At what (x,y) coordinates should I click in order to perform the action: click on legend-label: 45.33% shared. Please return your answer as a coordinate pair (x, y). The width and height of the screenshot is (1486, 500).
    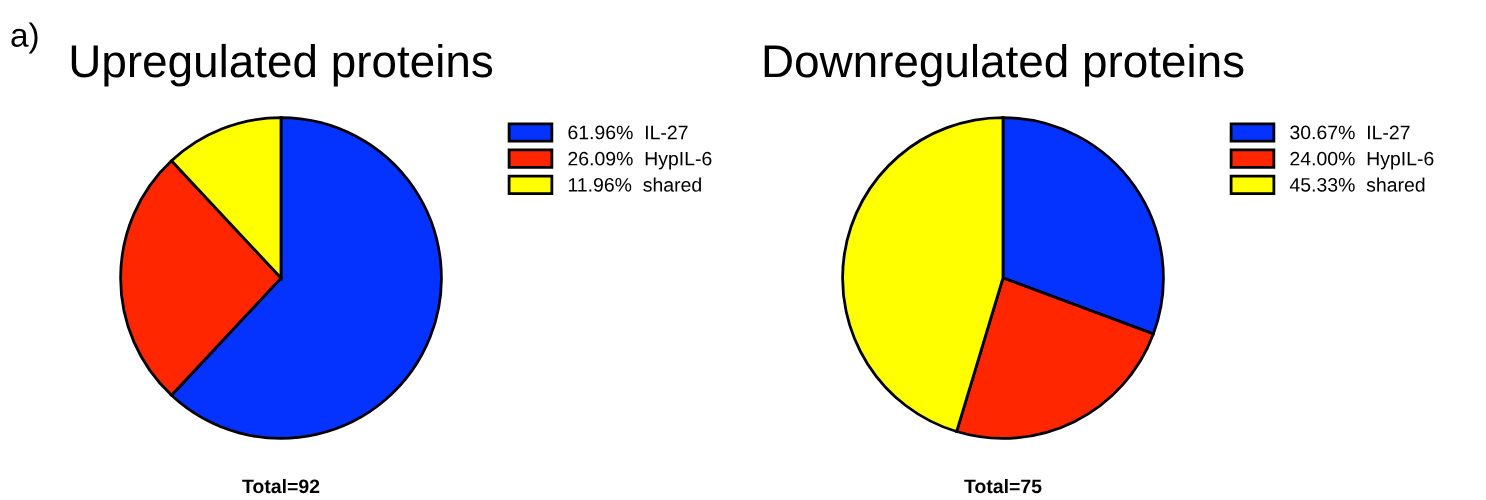
    Looking at the image, I should click on (1357, 184).